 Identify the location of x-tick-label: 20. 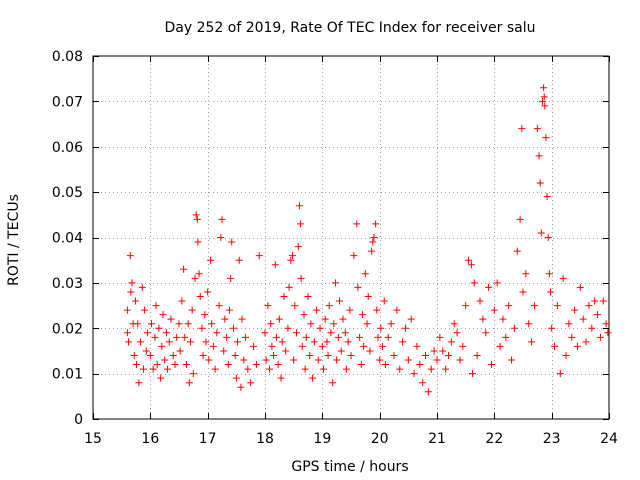
(380, 439).